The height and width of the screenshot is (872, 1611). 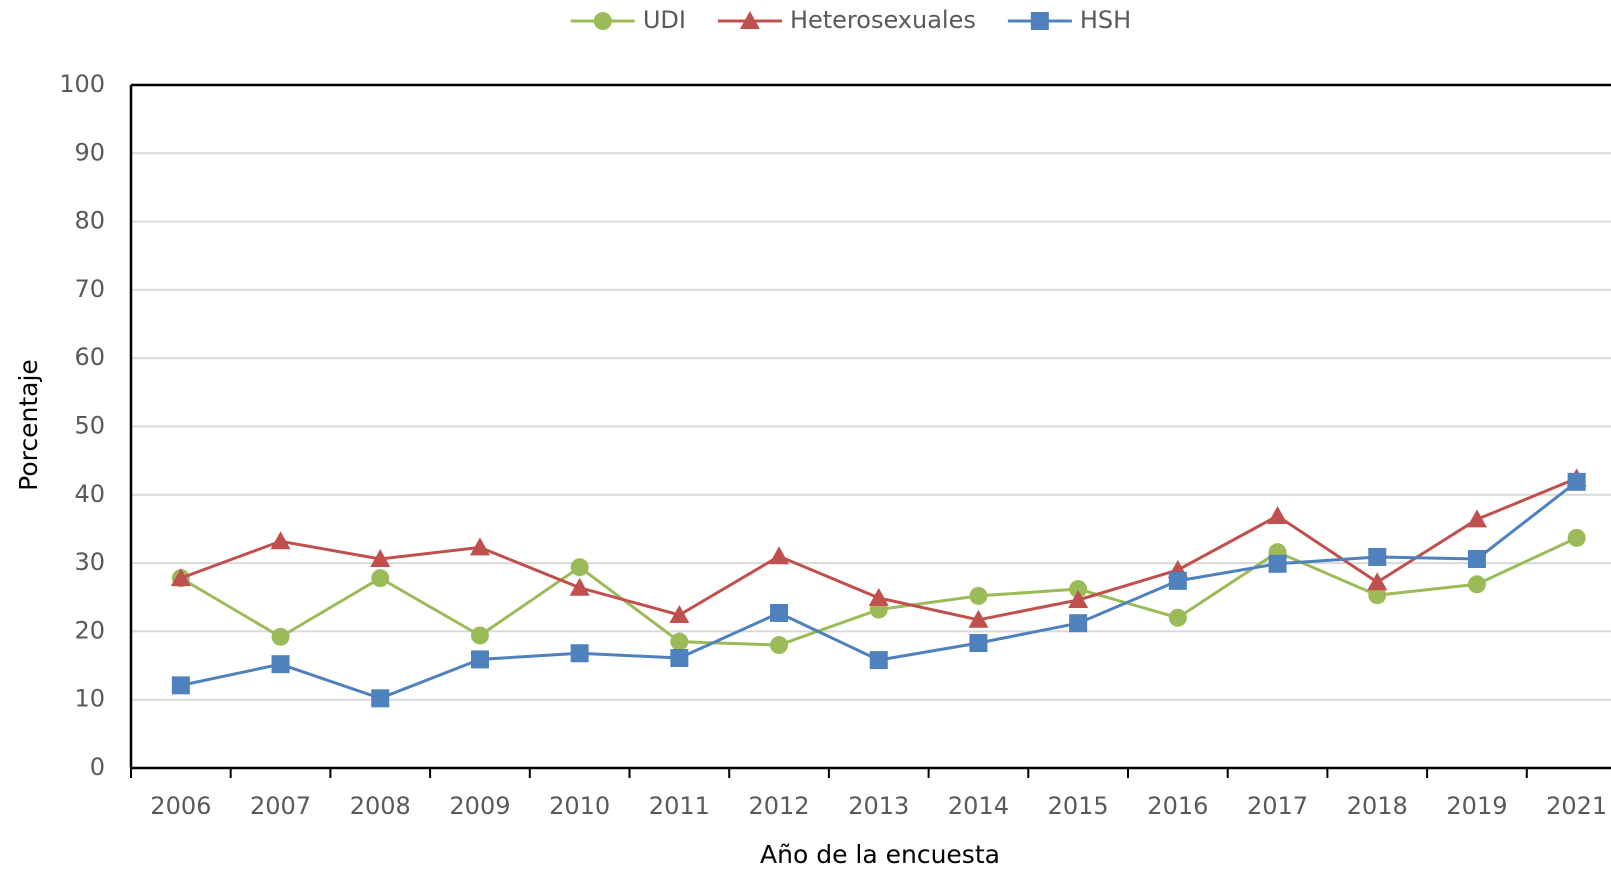 I want to click on y-tick-label: 20, so click(x=89, y=630).